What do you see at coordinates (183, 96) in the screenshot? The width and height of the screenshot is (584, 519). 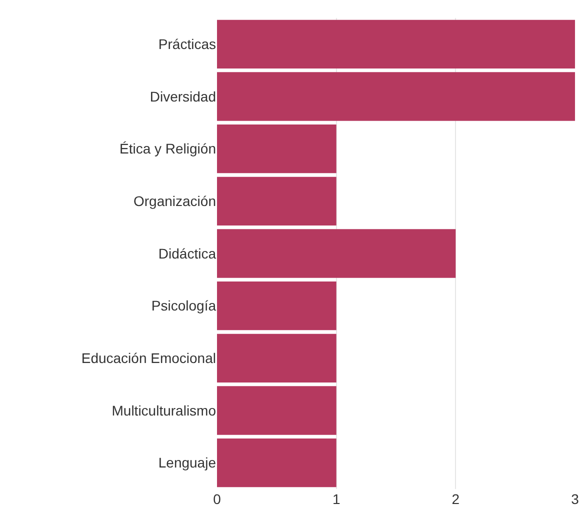 I see `y-tick-label: Diversidad` at bounding box center [183, 96].